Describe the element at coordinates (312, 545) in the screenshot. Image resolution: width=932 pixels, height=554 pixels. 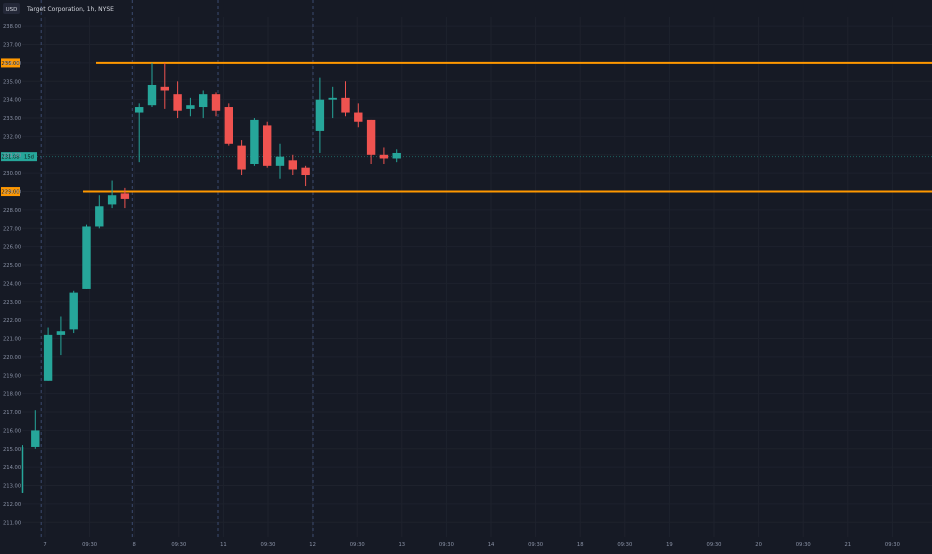
I see `x-tick-label: 12` at that location.